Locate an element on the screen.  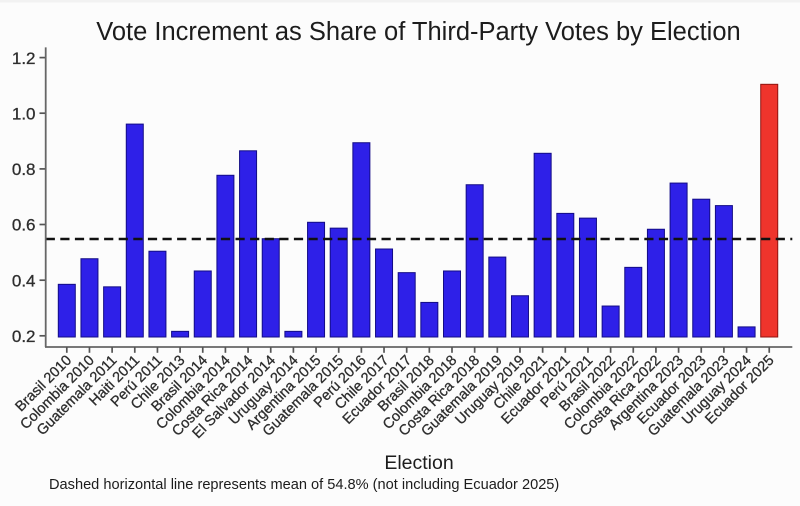
svg-text: 1.0 is located at coordinates (24, 113).